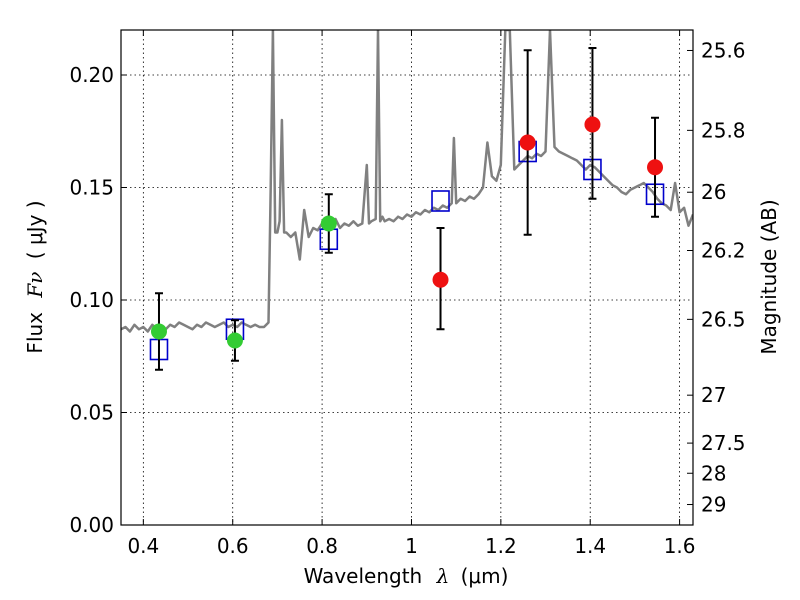  What do you see at coordinates (363, 576) in the screenshot?
I see `x-axis-label-text: Wavelength` at bounding box center [363, 576].